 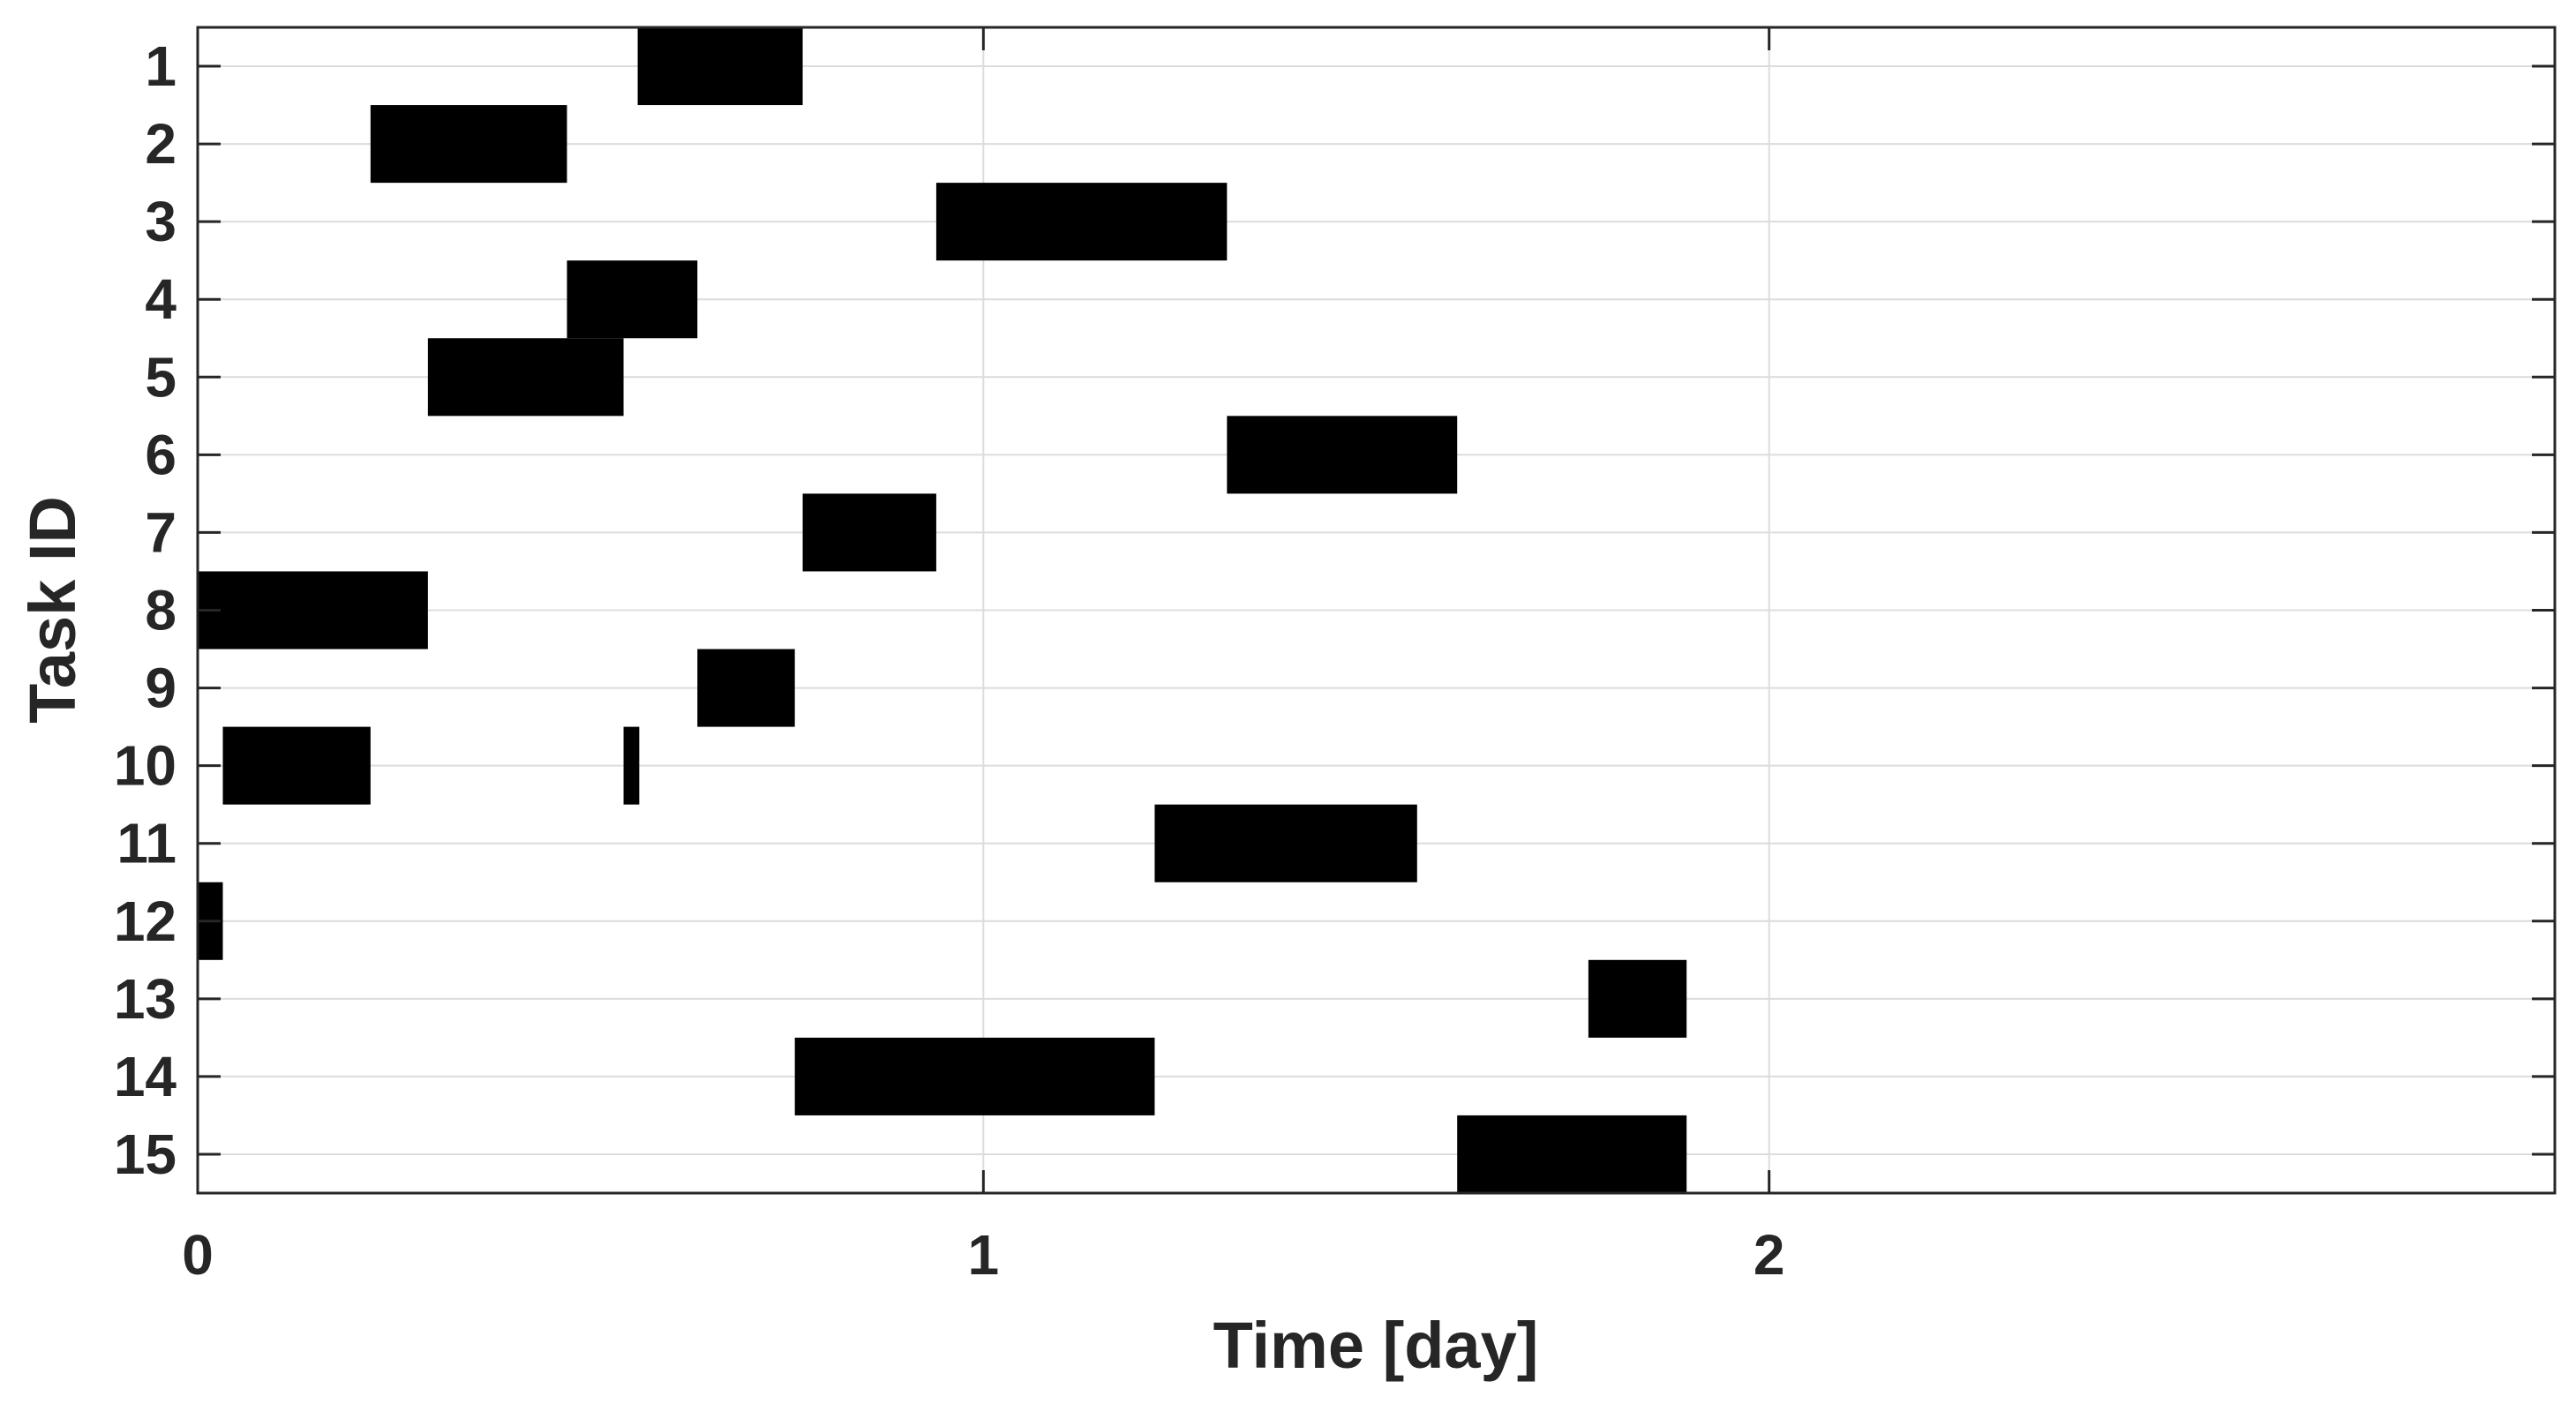 I want to click on y-tick-label: 5, so click(x=160, y=377).